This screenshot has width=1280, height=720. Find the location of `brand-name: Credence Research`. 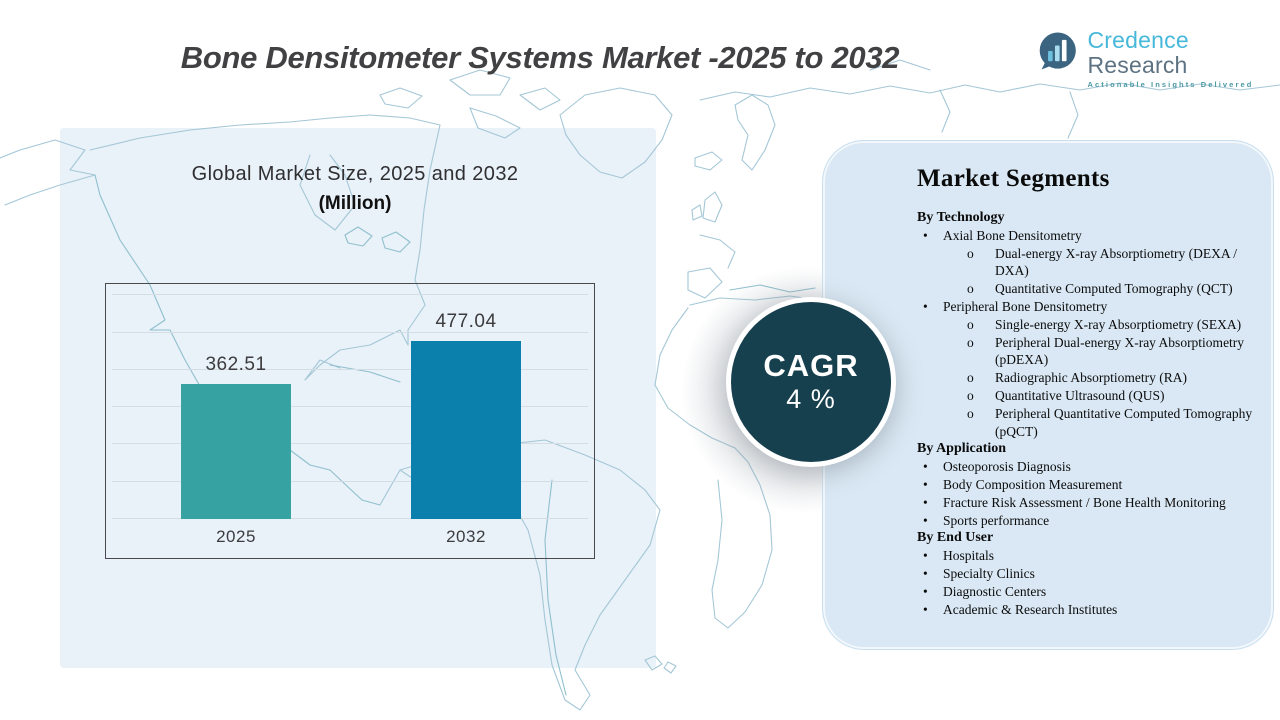

brand-name: Credence Research is located at coordinates (1184, 53).